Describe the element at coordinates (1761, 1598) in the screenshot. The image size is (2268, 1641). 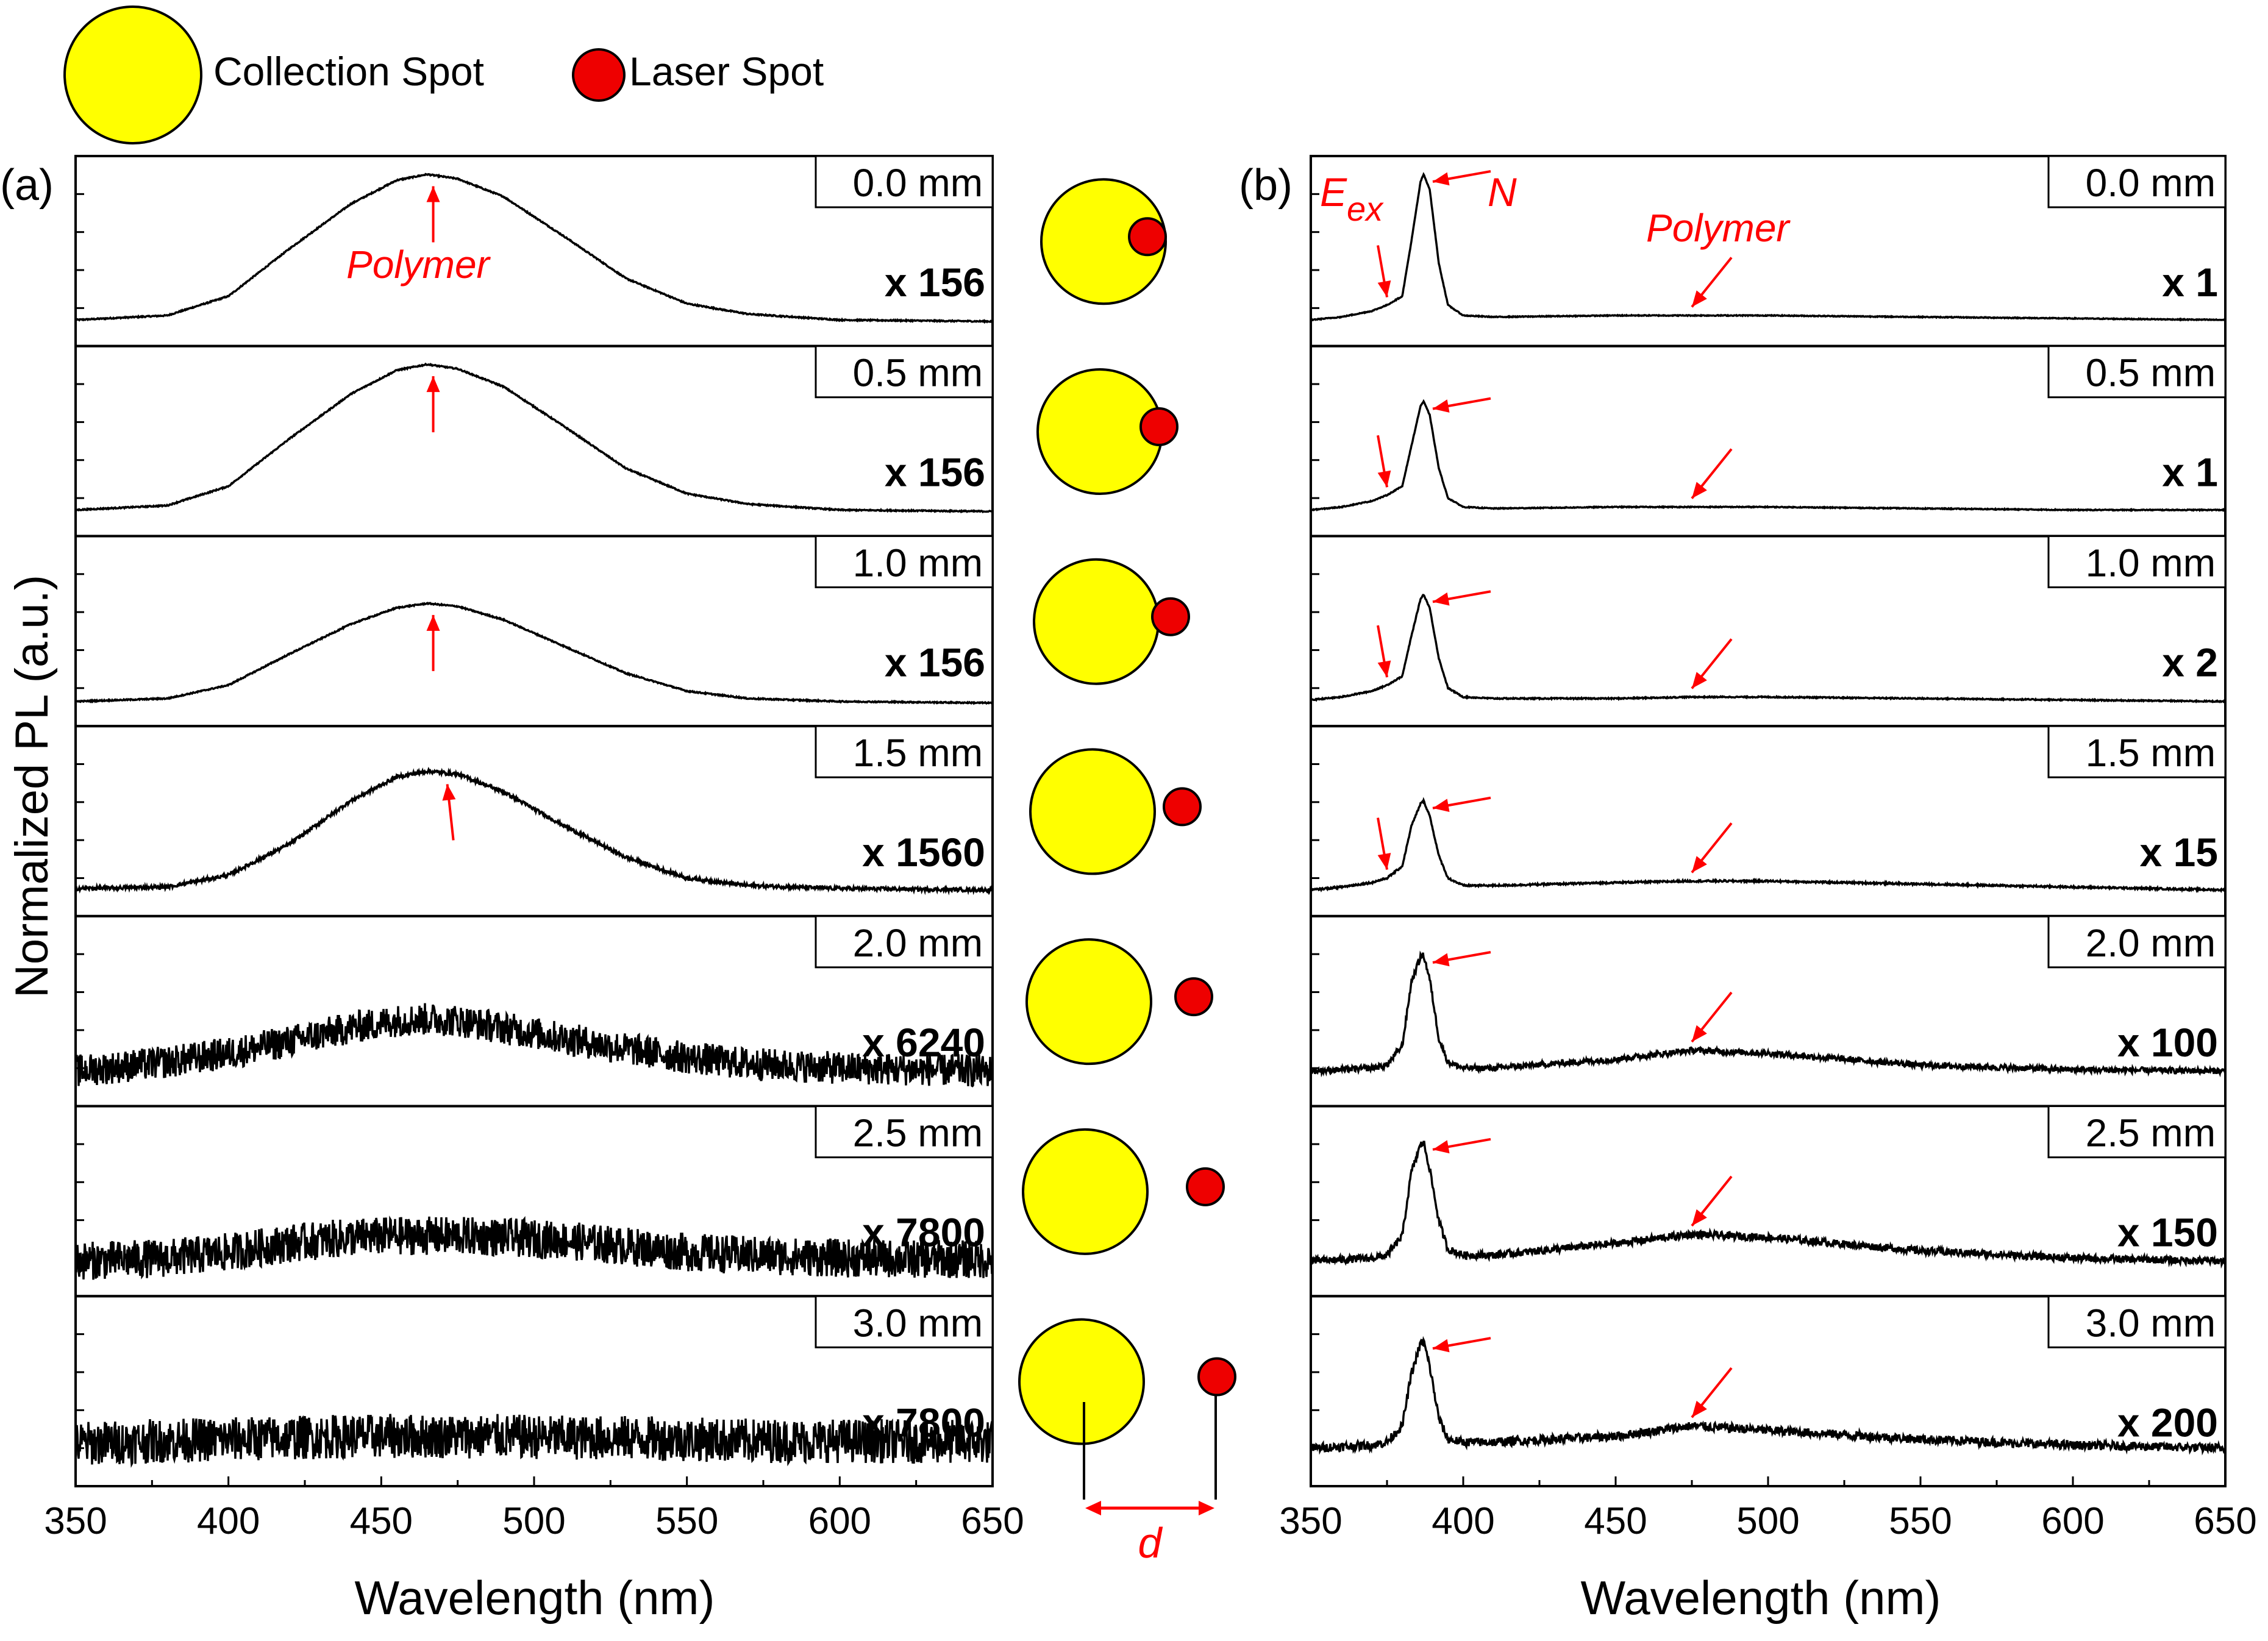
I see `x-axis-label-b: Wavelength (nm)` at that location.